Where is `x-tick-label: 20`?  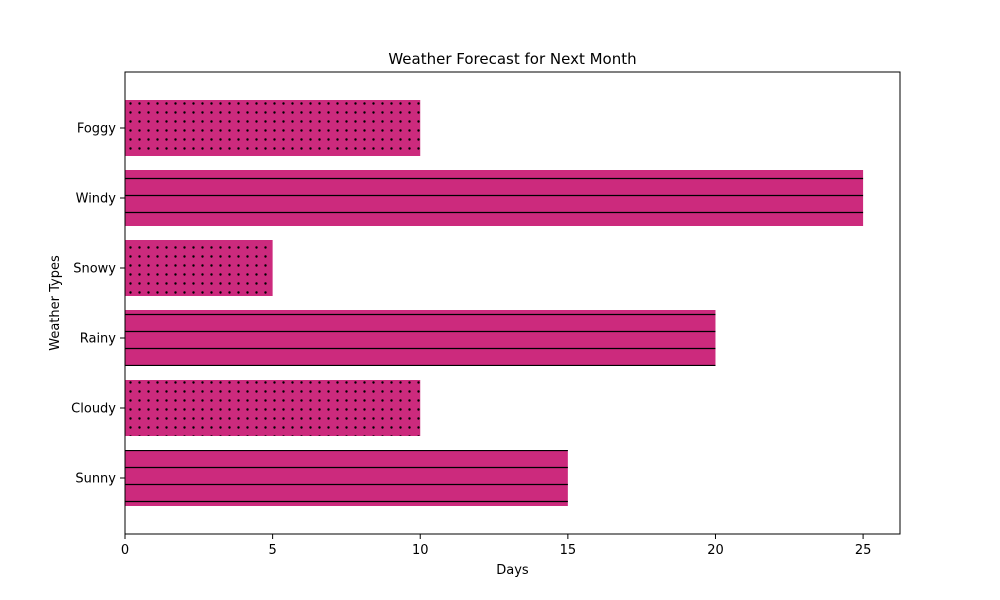 x-tick-label: 20 is located at coordinates (715, 550).